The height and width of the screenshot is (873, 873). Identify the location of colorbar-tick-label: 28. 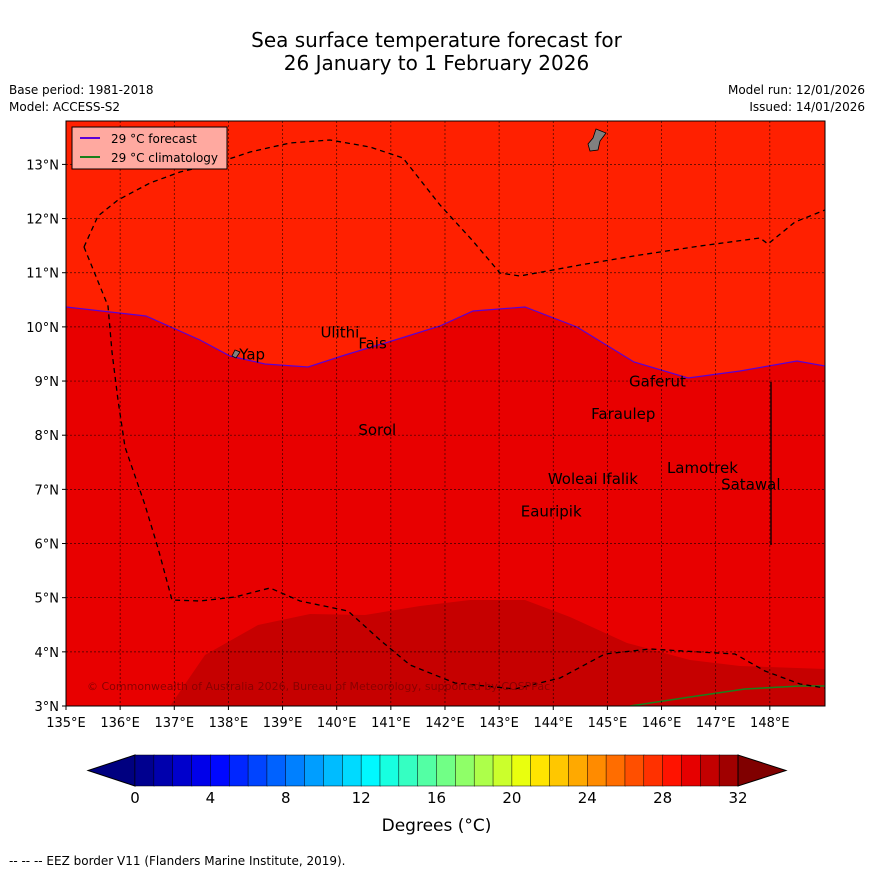
(662, 798).